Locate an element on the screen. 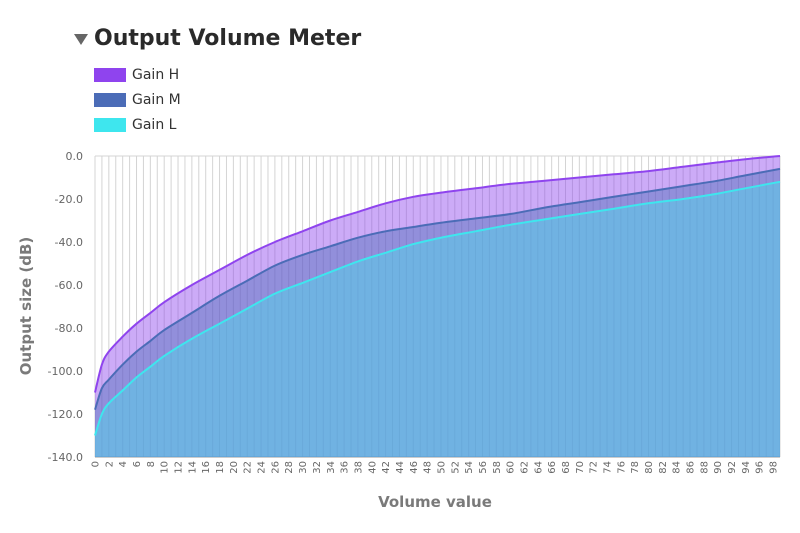  x-tick-label: 28 is located at coordinates (289, 467).